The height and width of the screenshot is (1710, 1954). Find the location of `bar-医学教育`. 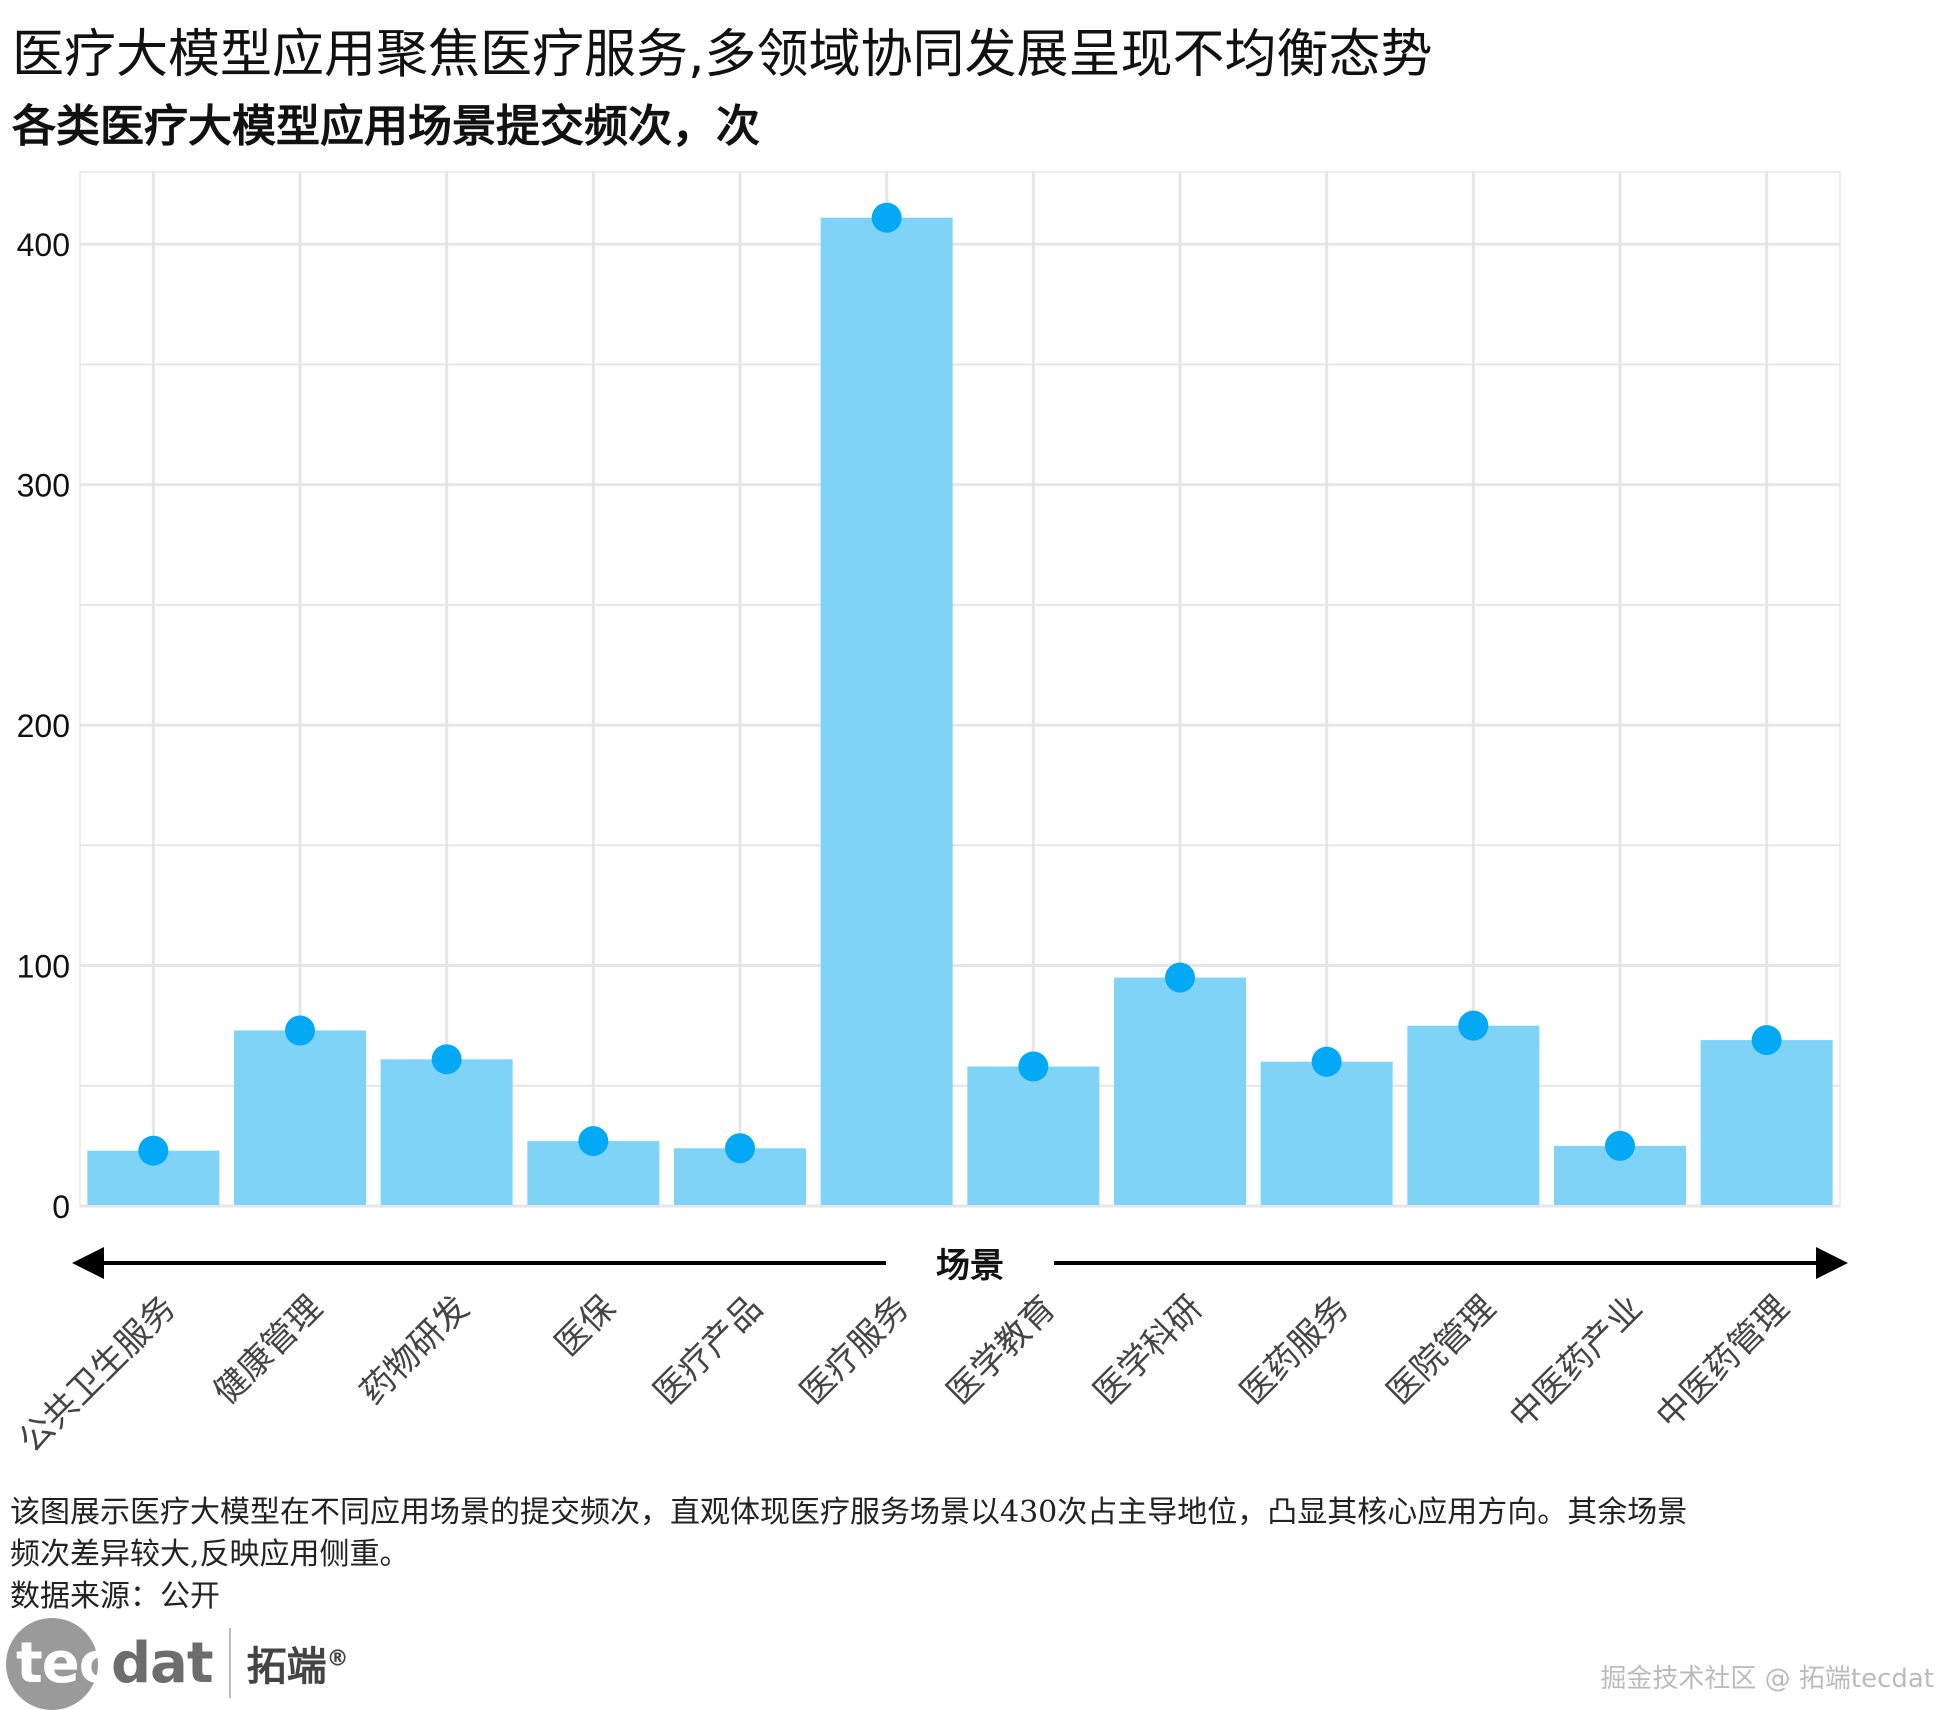

bar-医学教育 is located at coordinates (1033, 1135).